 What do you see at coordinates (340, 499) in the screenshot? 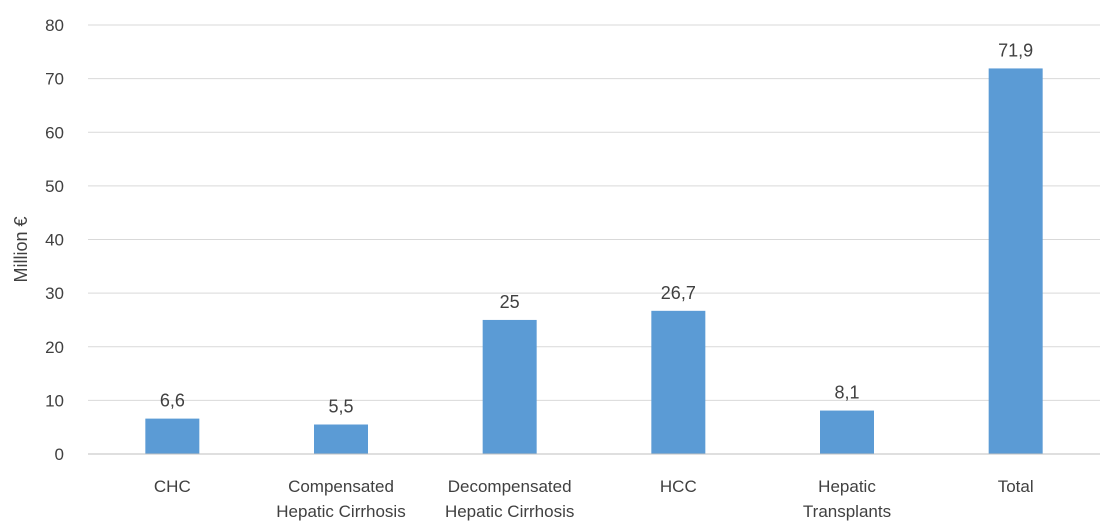
I see `category-label: Compensated Hepatic Cirrhosis` at bounding box center [340, 499].